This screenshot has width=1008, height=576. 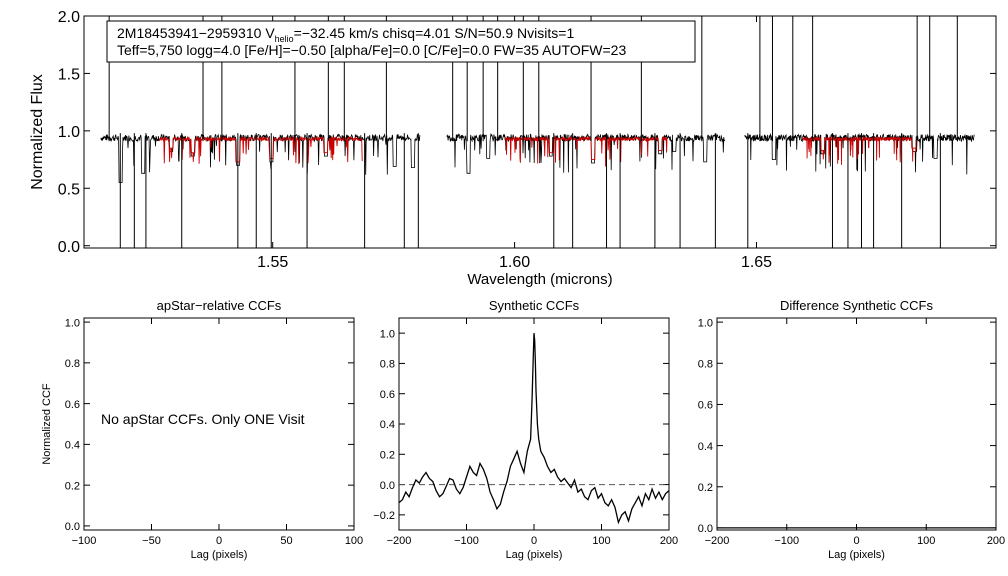 I want to click on no-data-message: No apStar CCFs. Only ONE Visit, so click(x=203, y=419).